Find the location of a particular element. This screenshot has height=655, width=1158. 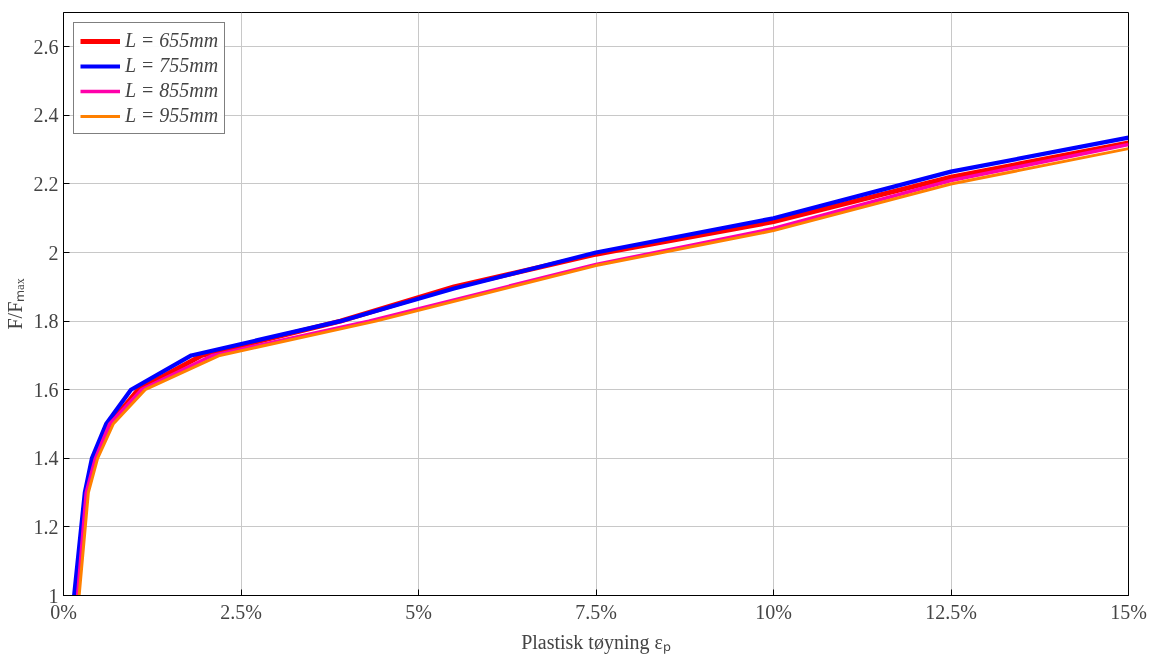

x-tick-label: 7.5% is located at coordinates (596, 611).